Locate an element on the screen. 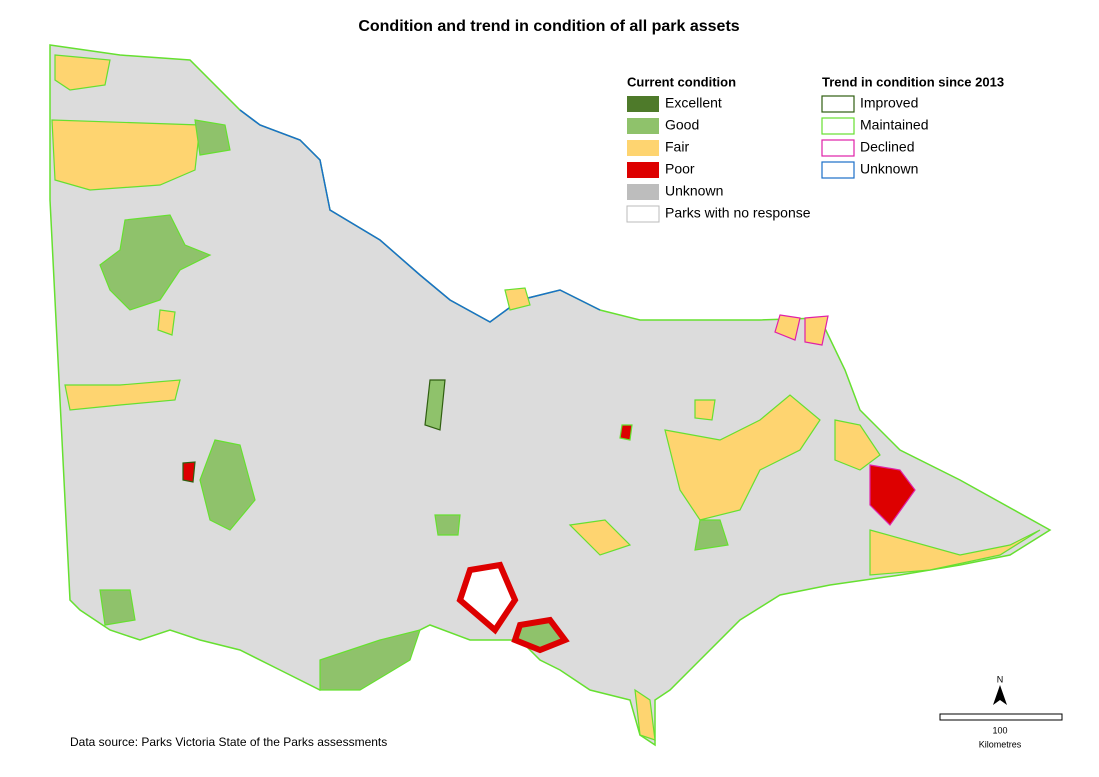  legend-label: Excellent is located at coordinates (693, 103).